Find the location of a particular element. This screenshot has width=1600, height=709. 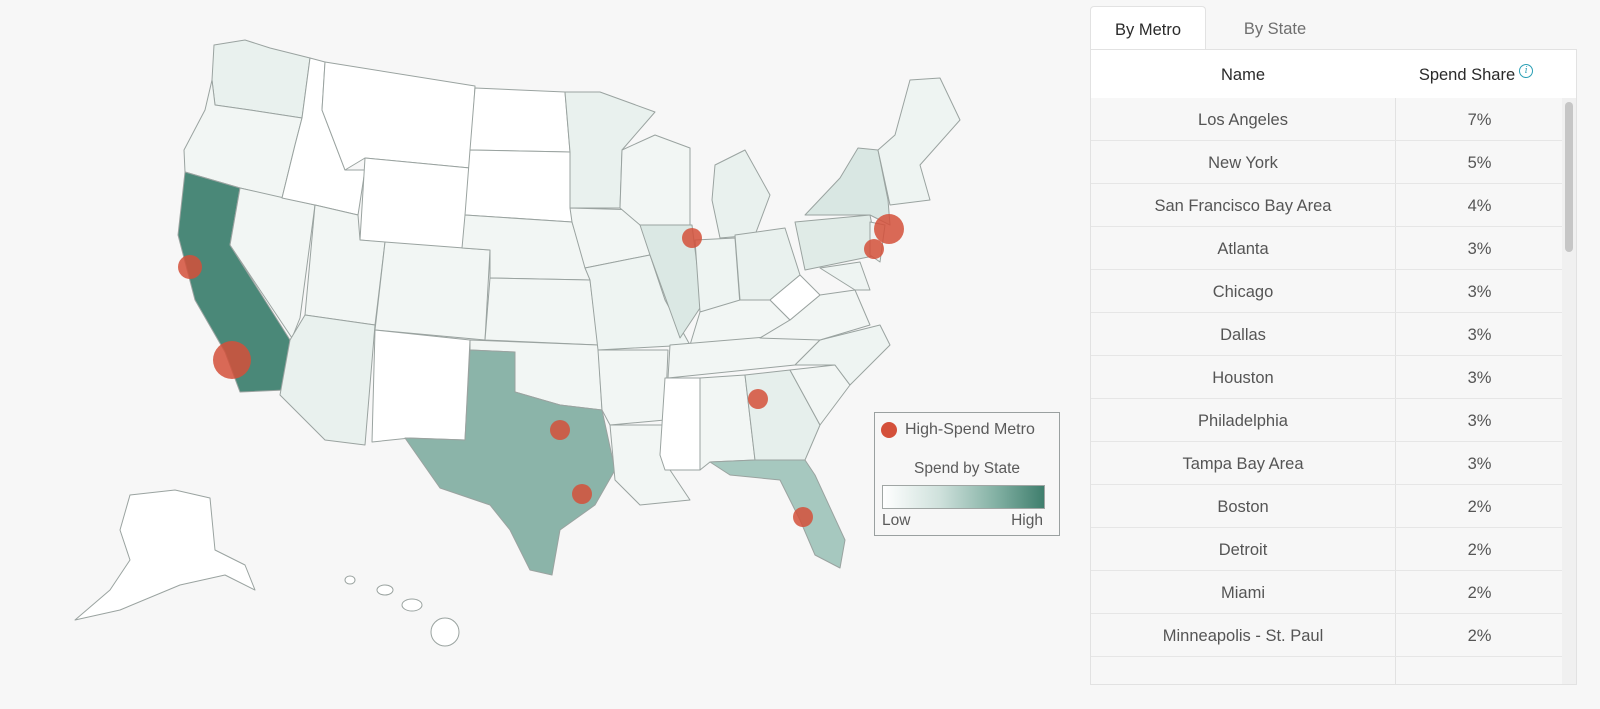

state-indiana is located at coordinates (717, 275).